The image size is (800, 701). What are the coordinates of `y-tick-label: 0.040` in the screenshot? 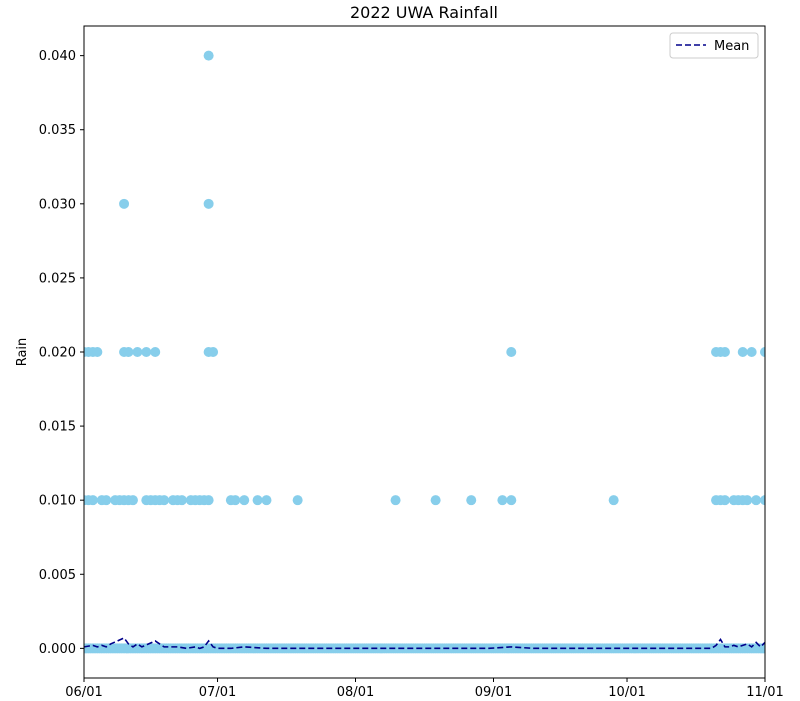 It's located at (57, 56).